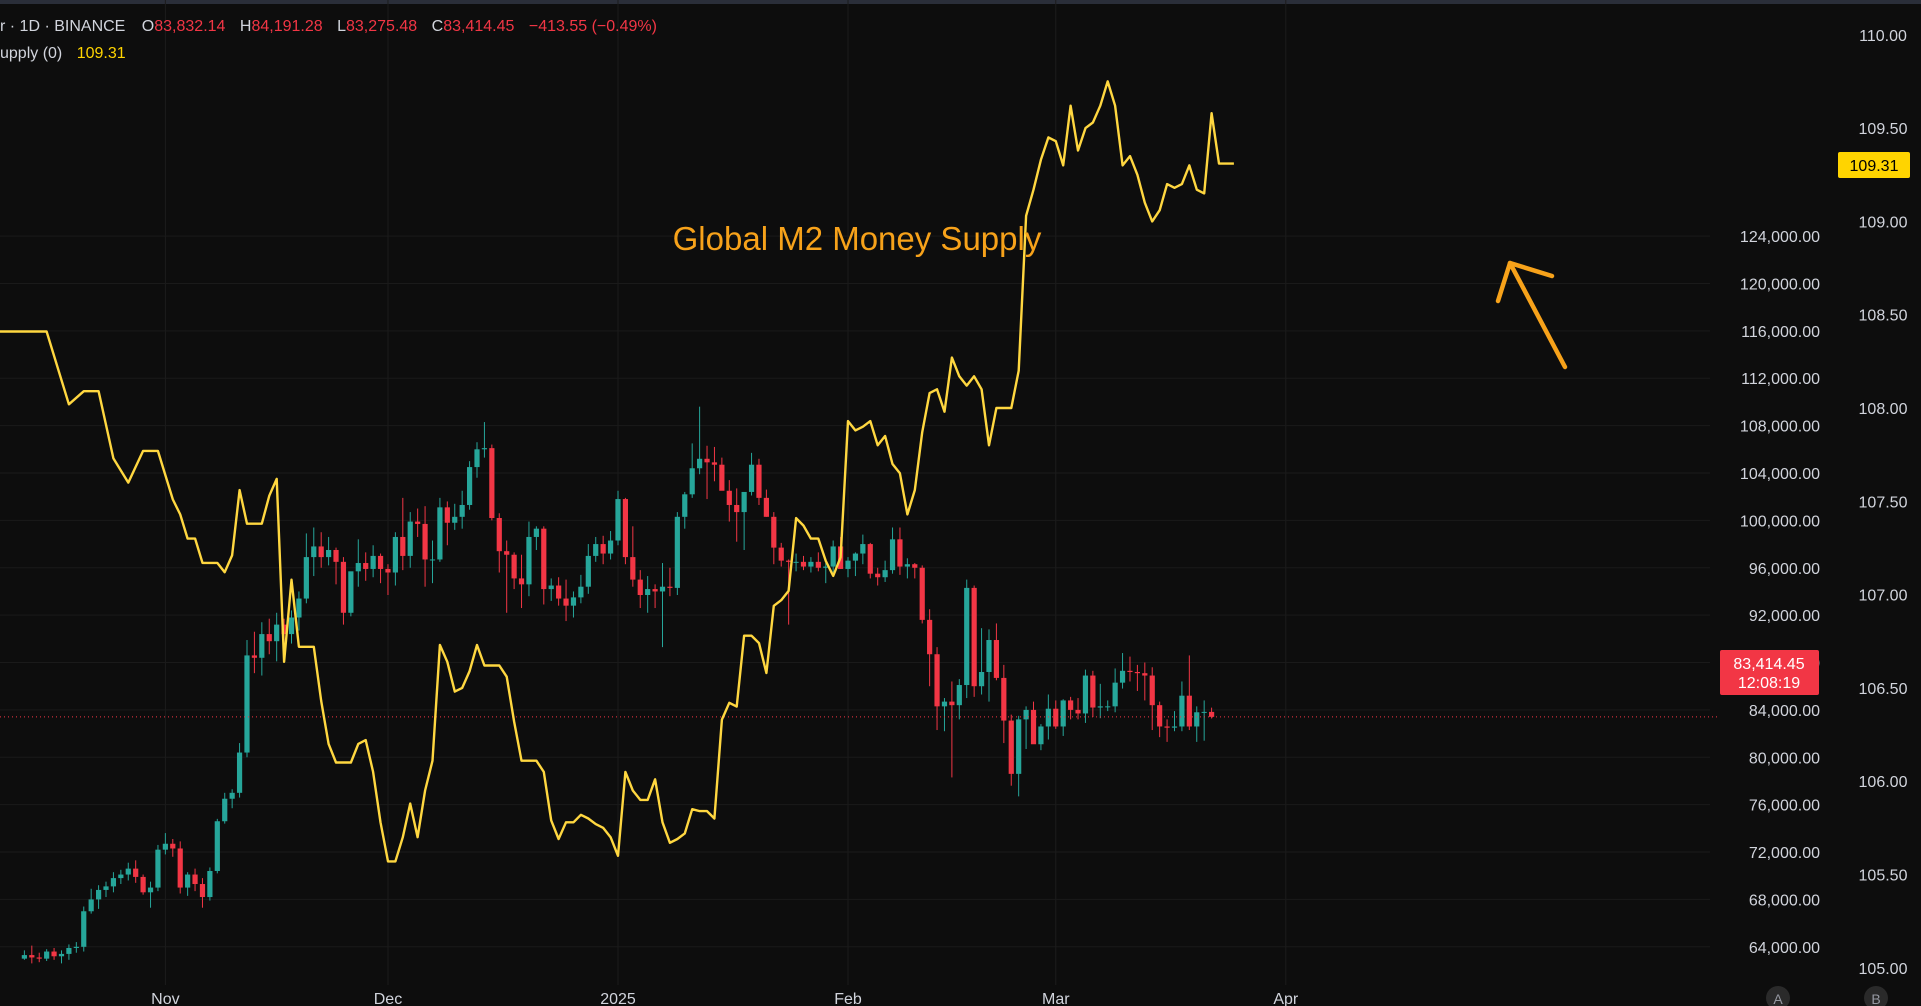 This screenshot has width=1921, height=1006. I want to click on axis-mode-button-a: A, so click(1778, 996).